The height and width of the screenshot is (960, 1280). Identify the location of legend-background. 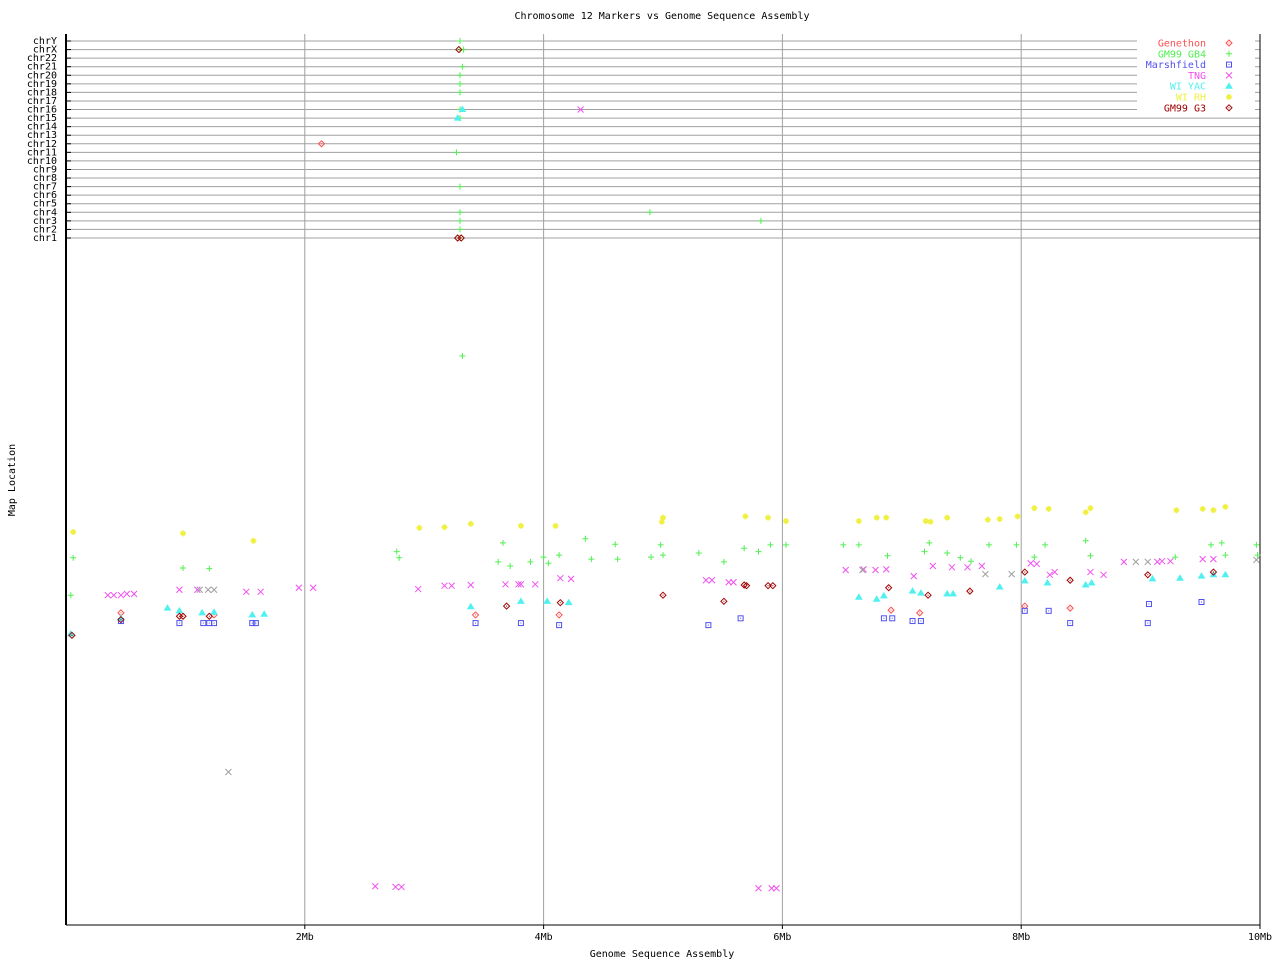
(1196, 75).